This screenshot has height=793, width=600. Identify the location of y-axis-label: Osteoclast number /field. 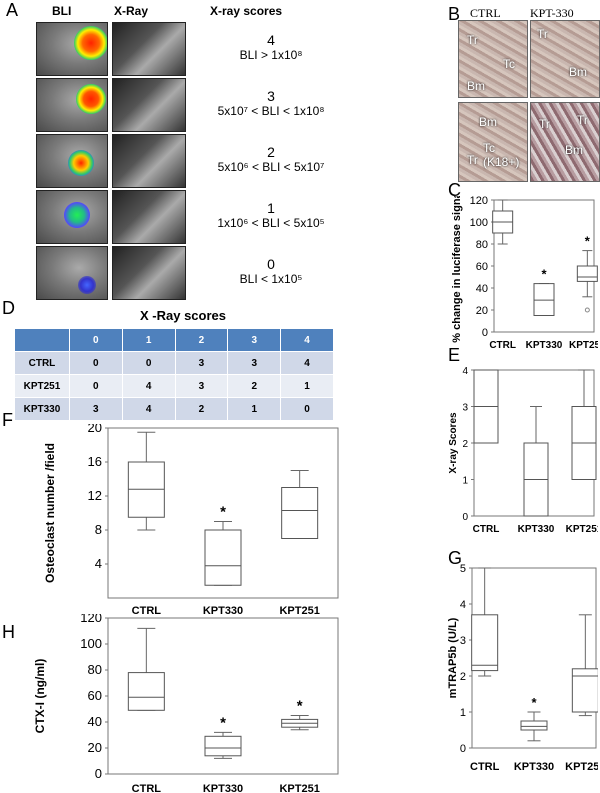
(50, 513).